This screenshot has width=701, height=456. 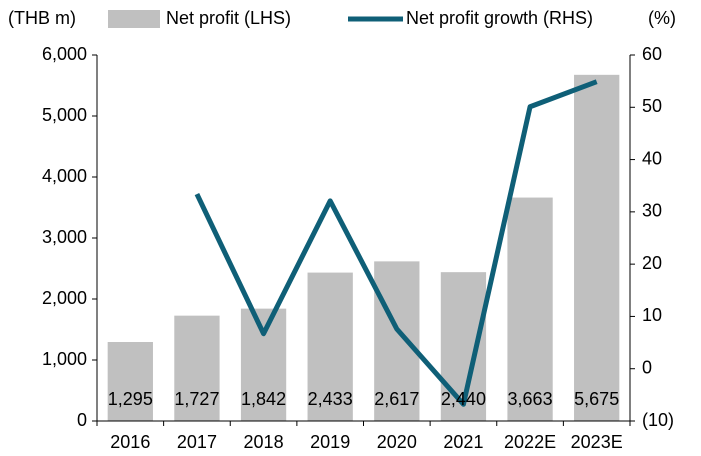 I want to click on data-label: 5,675, so click(x=596, y=399).